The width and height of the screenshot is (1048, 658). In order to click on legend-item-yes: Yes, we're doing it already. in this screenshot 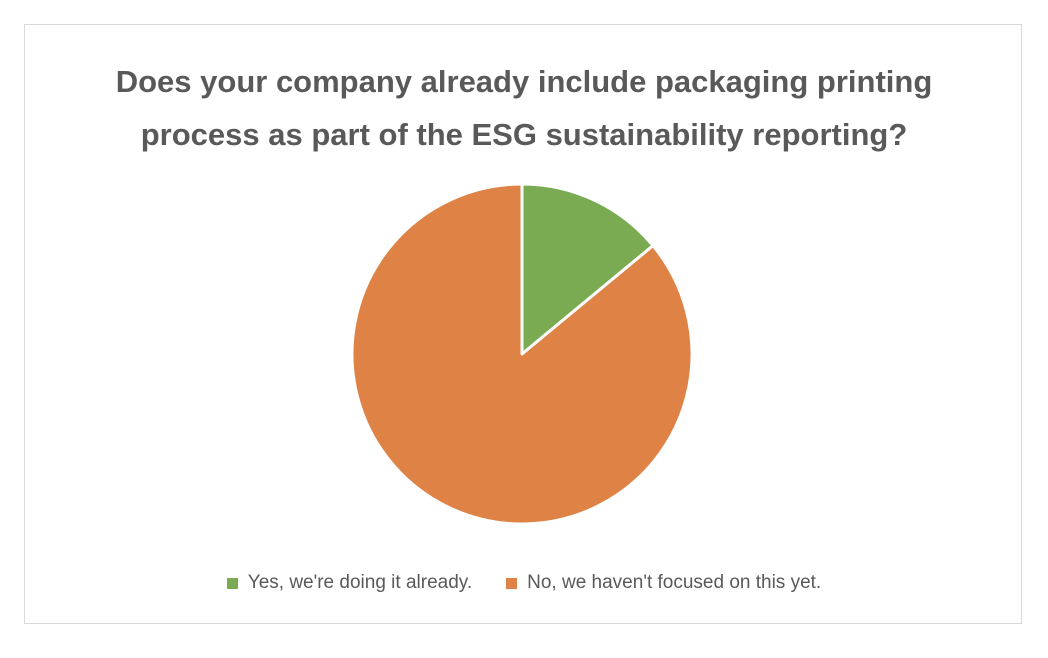, I will do `click(349, 583)`.